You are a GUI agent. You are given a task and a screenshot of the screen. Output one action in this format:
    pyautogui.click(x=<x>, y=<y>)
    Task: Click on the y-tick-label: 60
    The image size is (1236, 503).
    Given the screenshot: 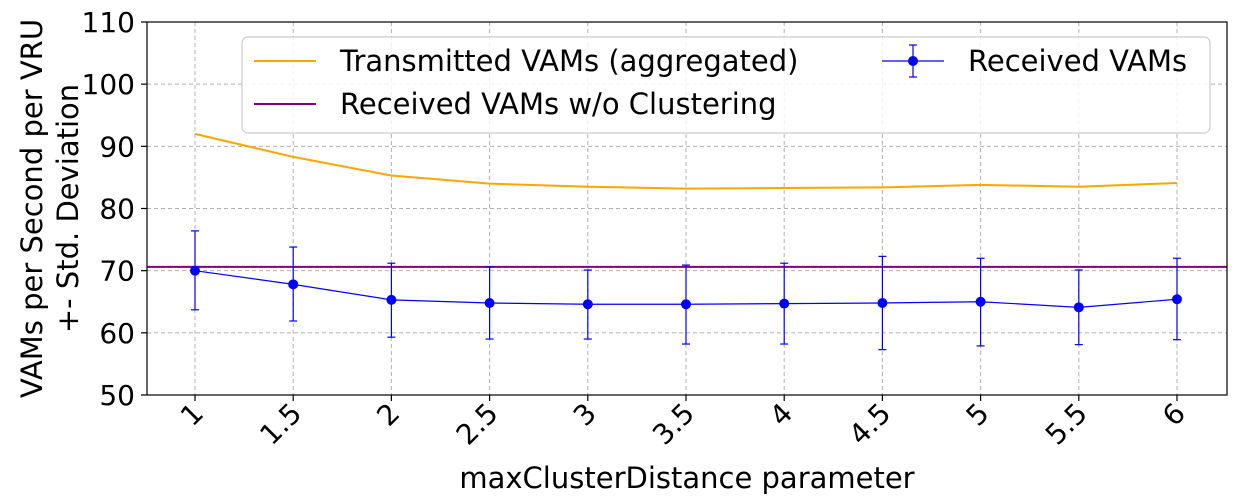 What is the action you would take?
    pyautogui.click(x=117, y=333)
    